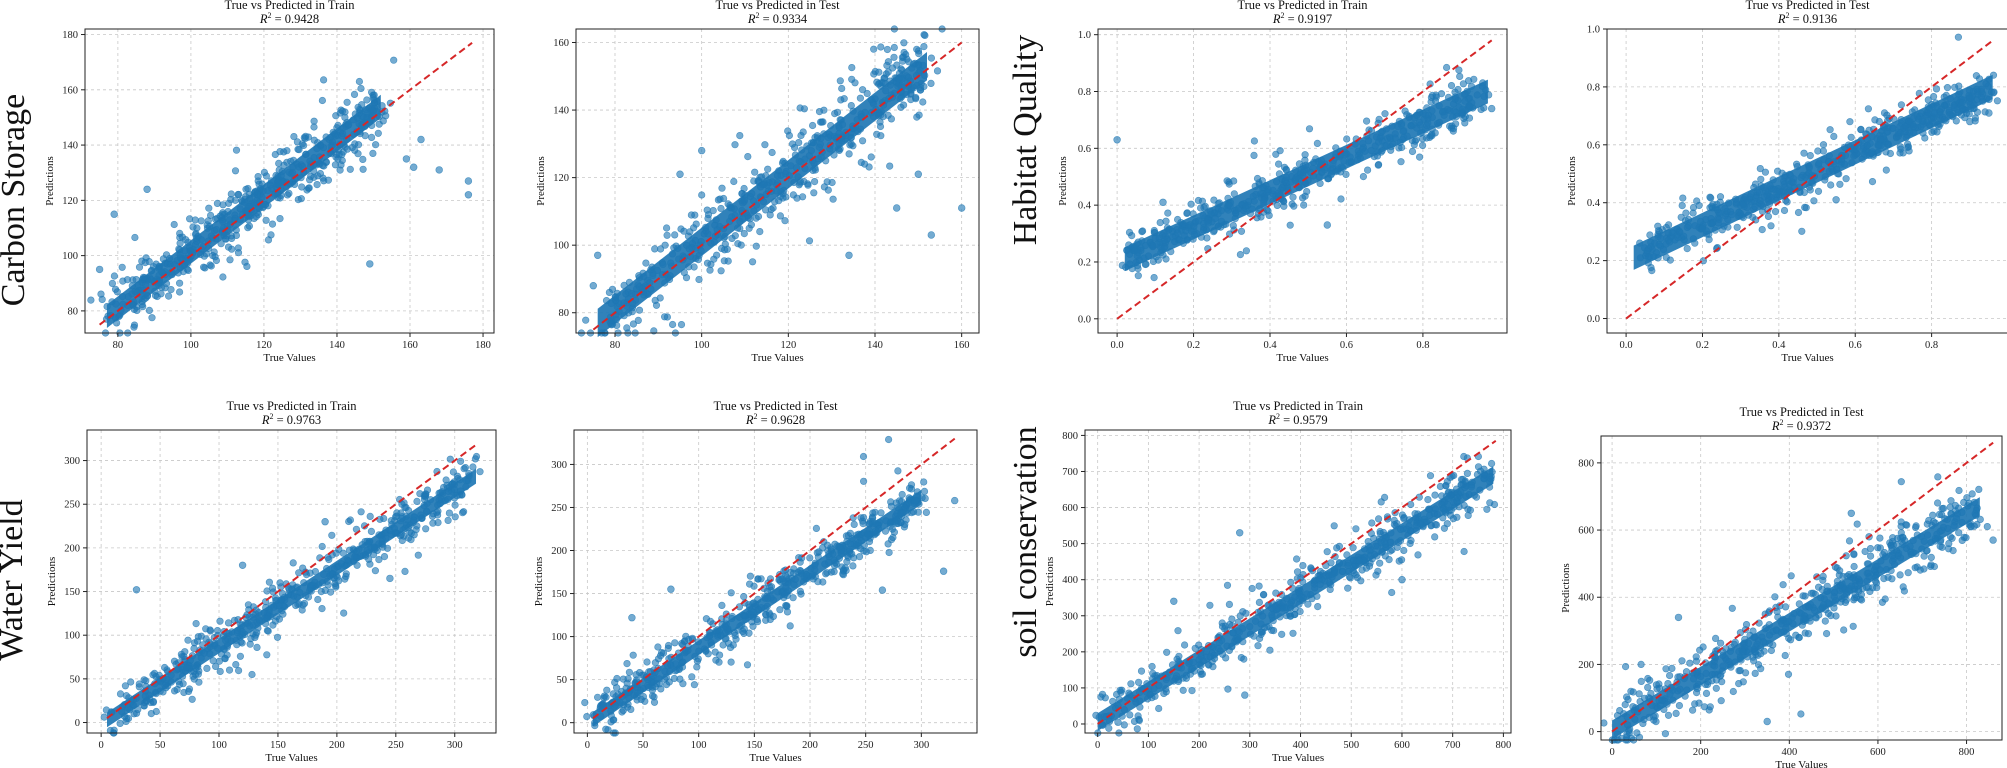  Describe the element at coordinates (286, 184) in the screenshot. I see `identity-reference-line` at that location.